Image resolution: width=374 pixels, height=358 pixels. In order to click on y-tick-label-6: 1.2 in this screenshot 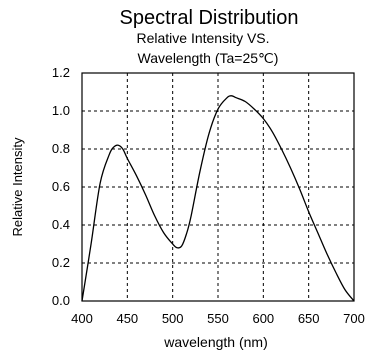, I will do `click(61, 72)`.